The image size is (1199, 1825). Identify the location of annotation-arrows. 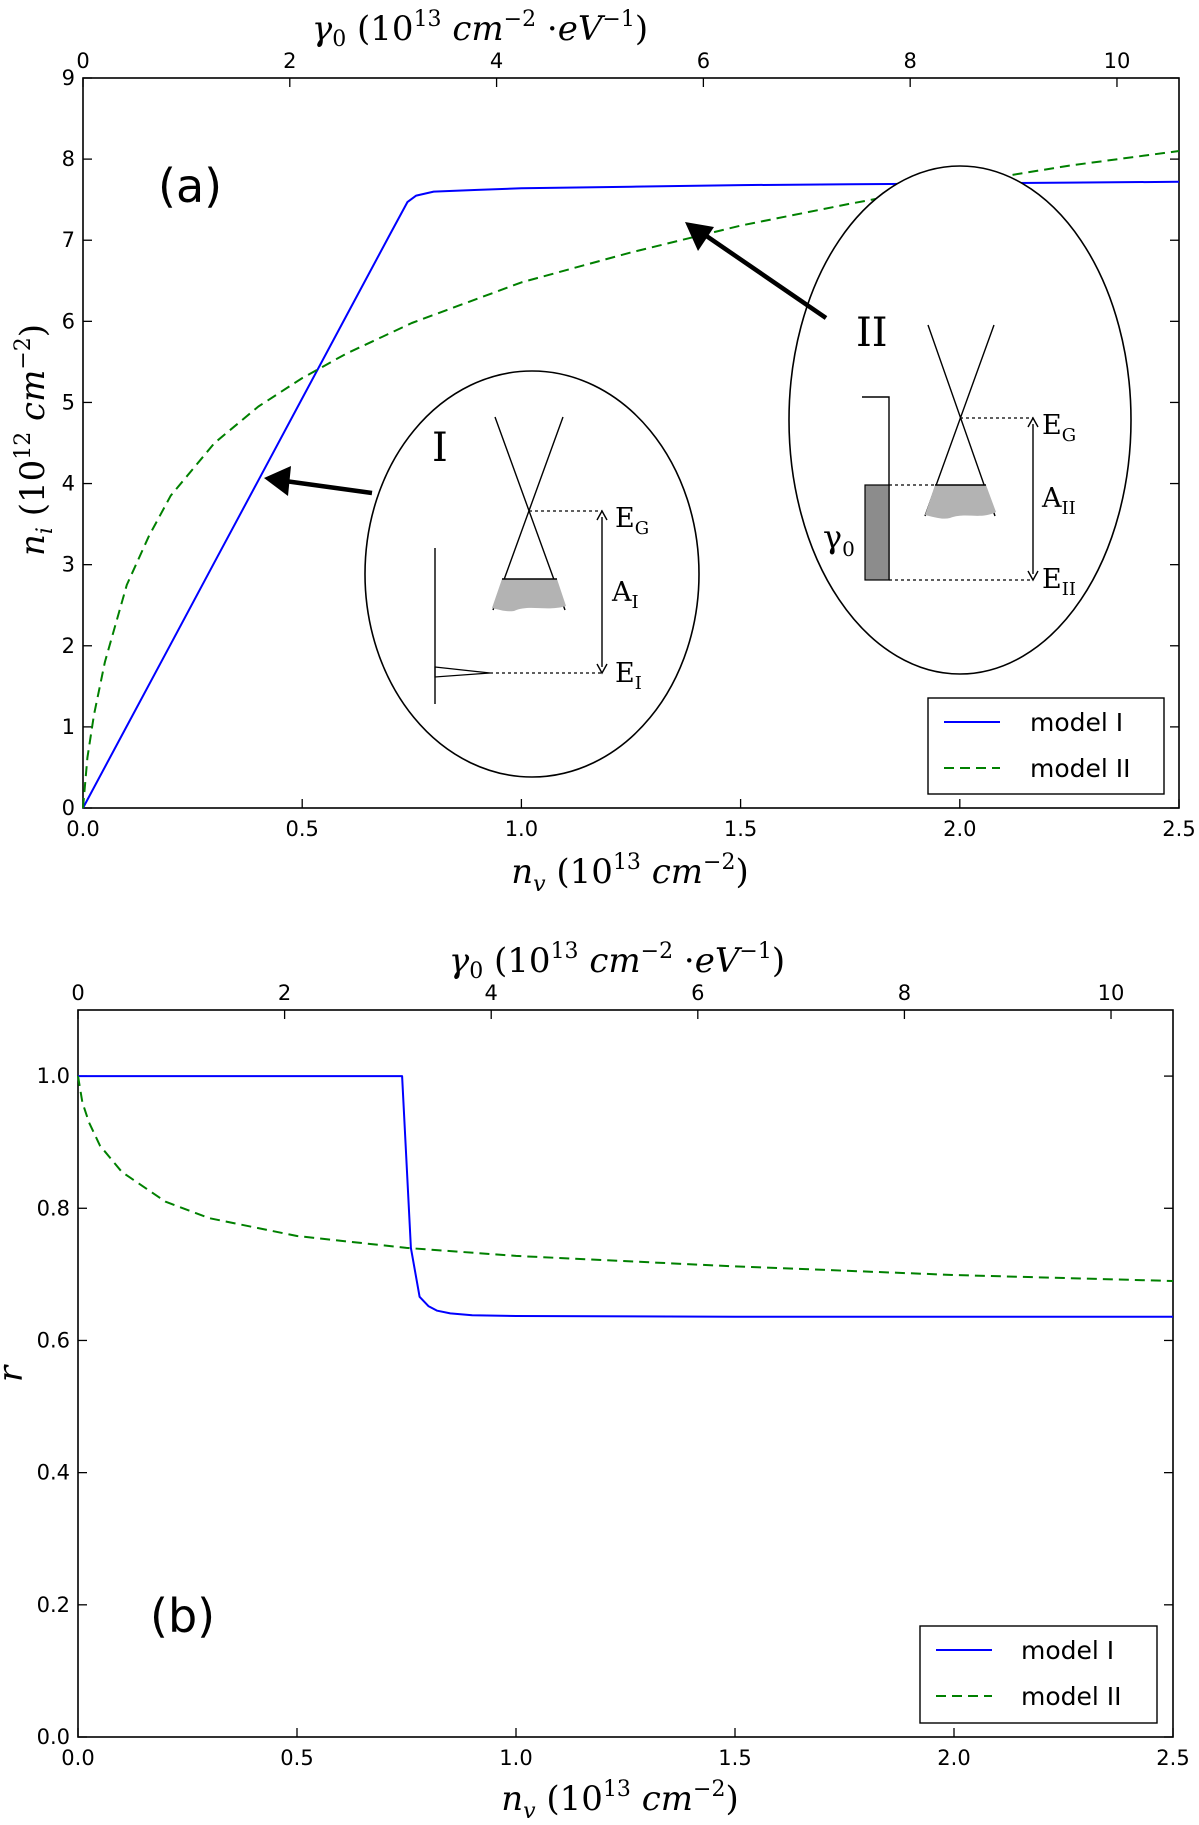
(546, 359).